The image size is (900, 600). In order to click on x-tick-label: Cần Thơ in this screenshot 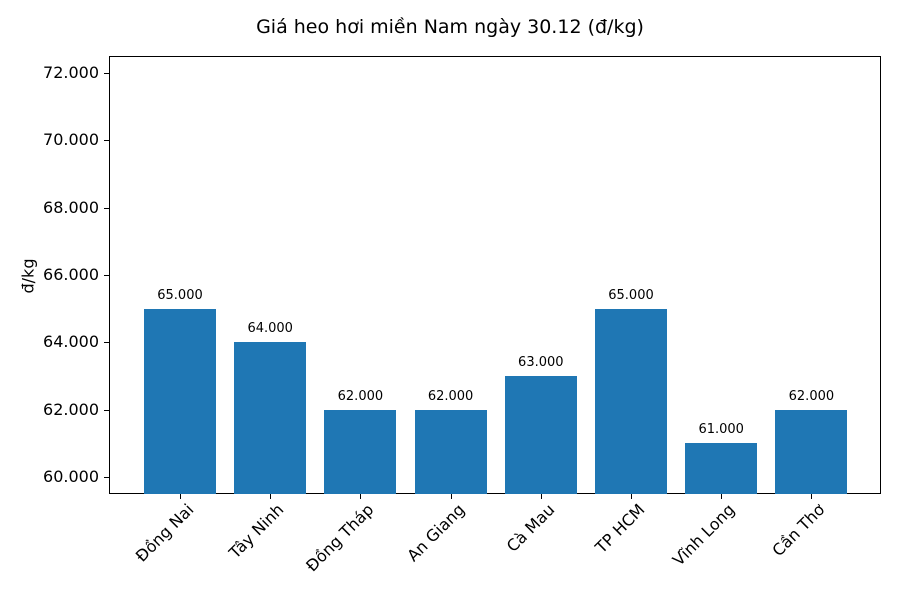, I will do `click(798, 530)`.